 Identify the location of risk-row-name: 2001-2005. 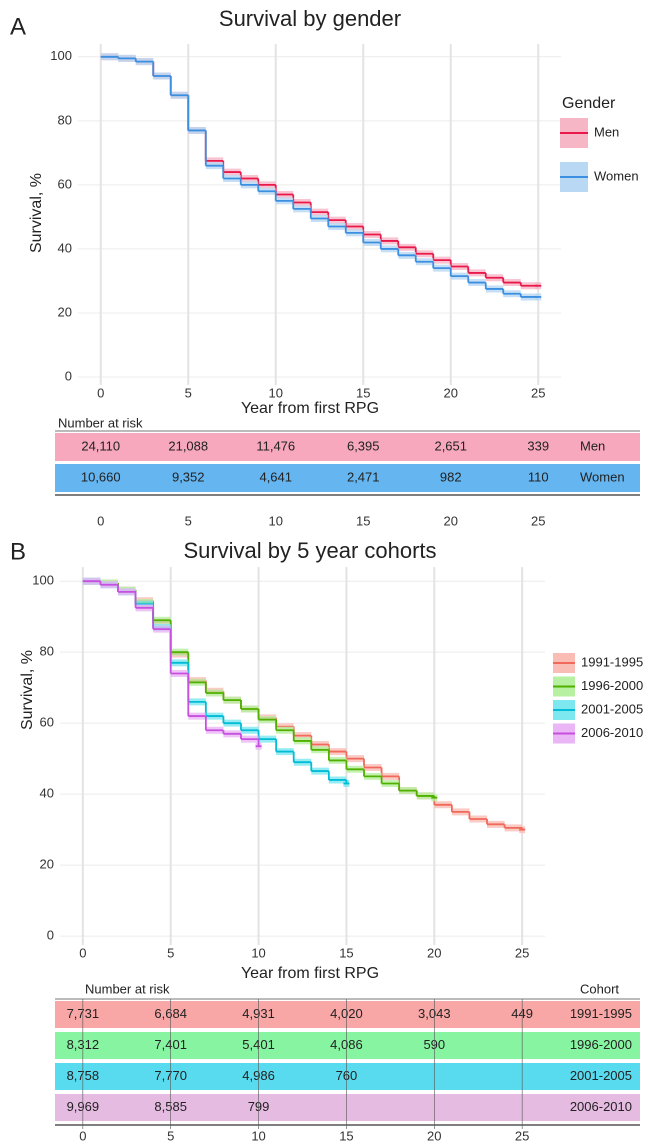
(601, 1075).